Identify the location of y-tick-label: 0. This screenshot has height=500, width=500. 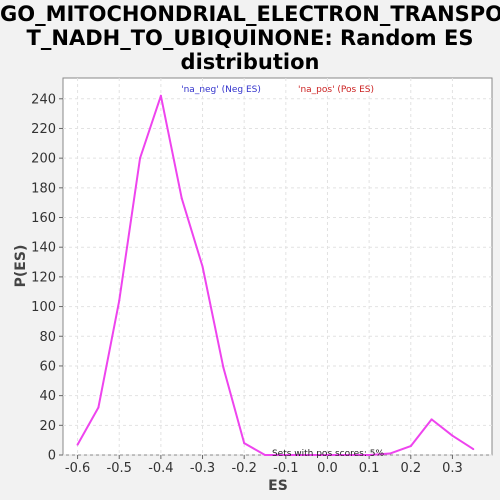
(52, 456).